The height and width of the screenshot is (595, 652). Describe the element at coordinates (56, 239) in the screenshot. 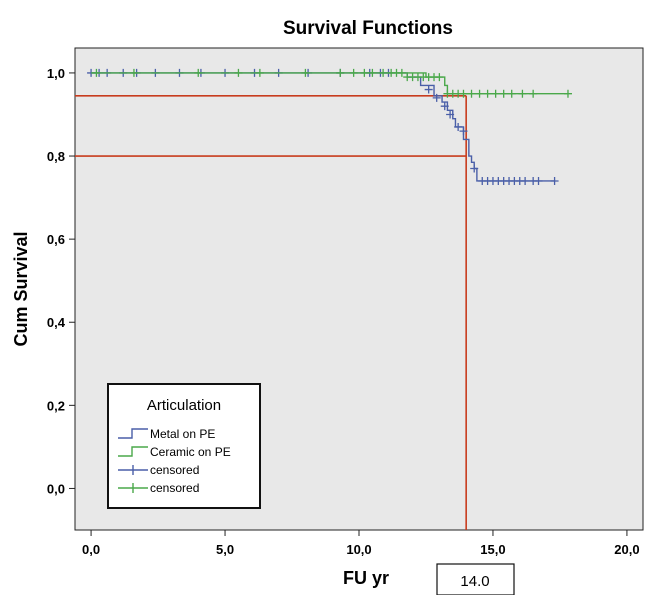

I see `y-tick-label: 0,6` at that location.